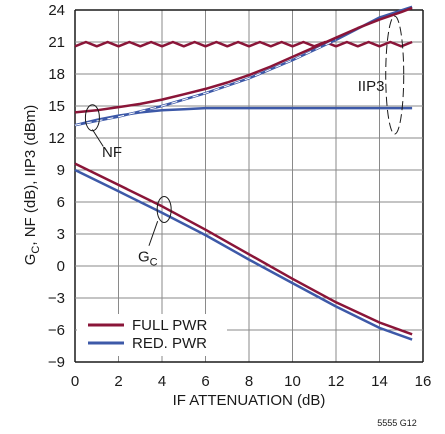 This screenshot has height=434, width=445. Describe the element at coordinates (56, 298) in the screenshot. I see `y-tick-label: −3` at that location.